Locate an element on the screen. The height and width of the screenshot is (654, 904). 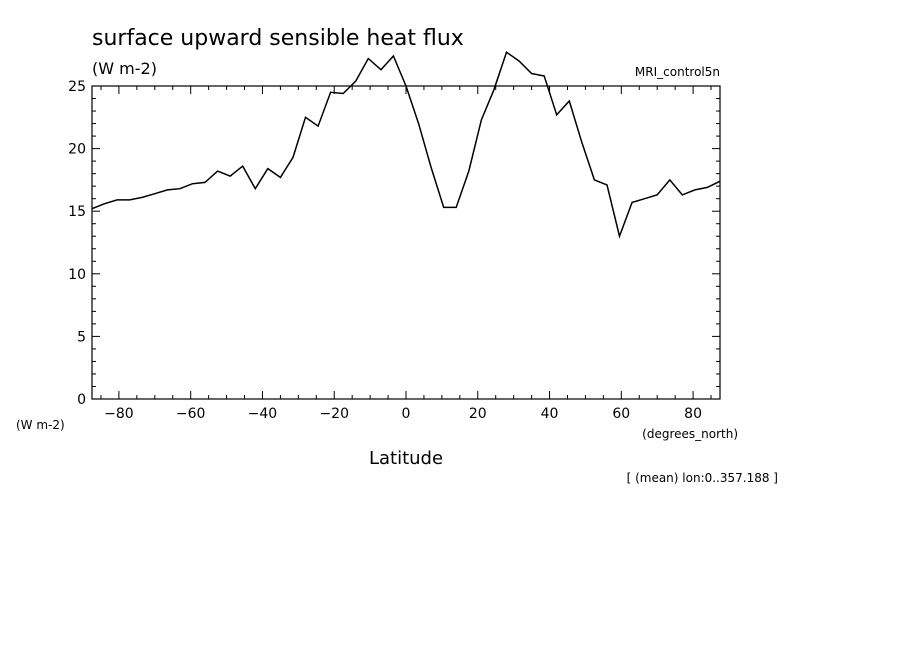
y-tick-label: 15 is located at coordinates (77, 212).